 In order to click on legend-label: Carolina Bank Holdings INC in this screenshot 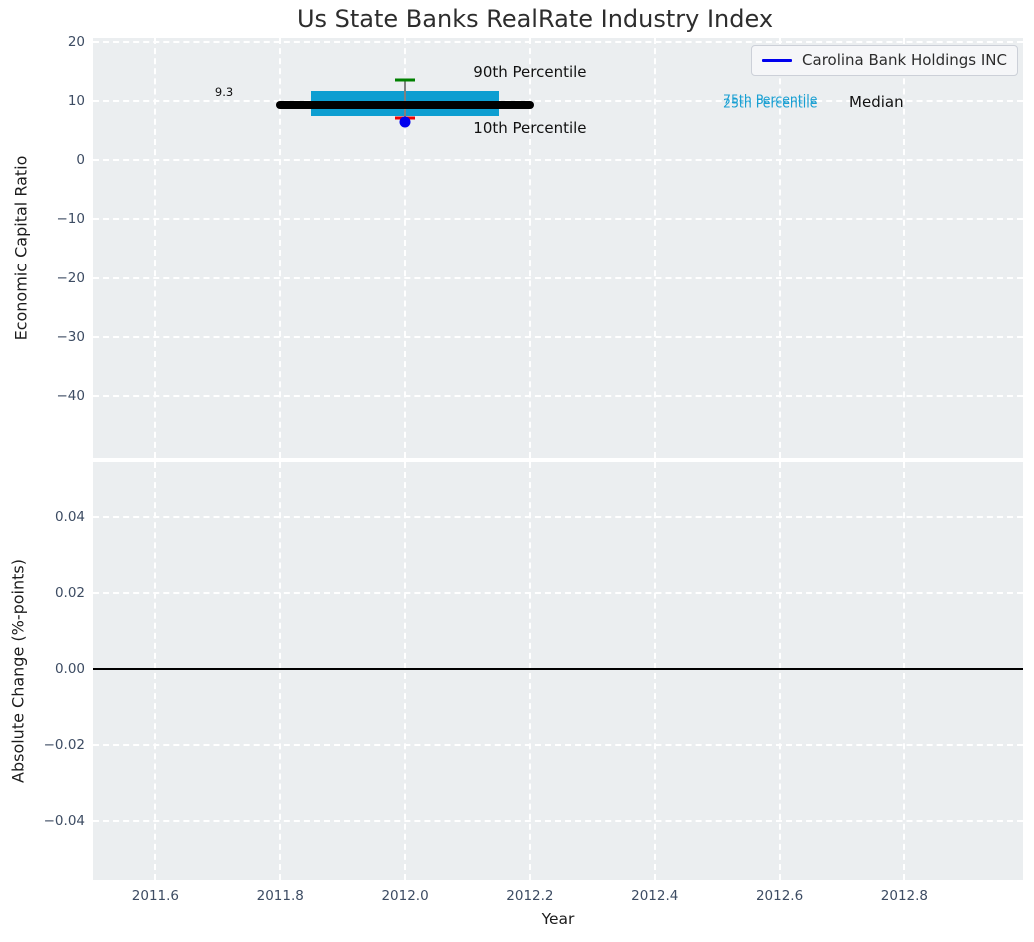, I will do `click(904, 60)`.